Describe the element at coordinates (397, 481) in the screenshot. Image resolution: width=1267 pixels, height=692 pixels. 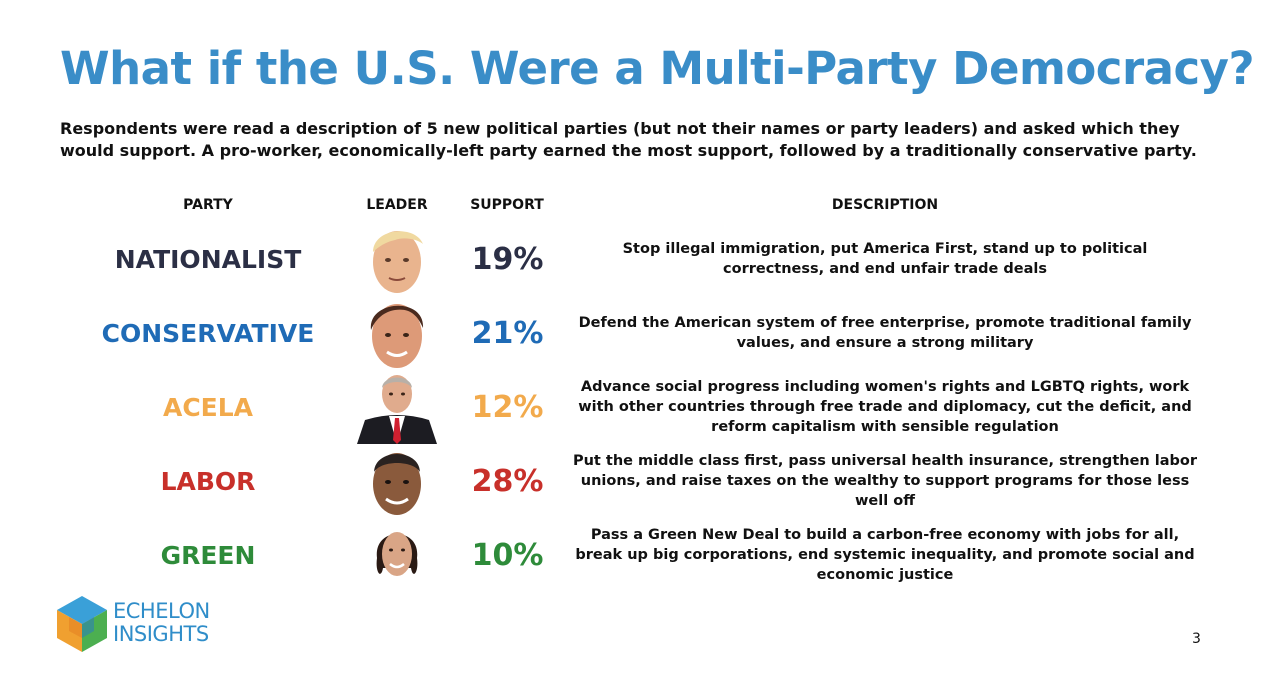
I see `portrait-labor-leader-icon` at that location.